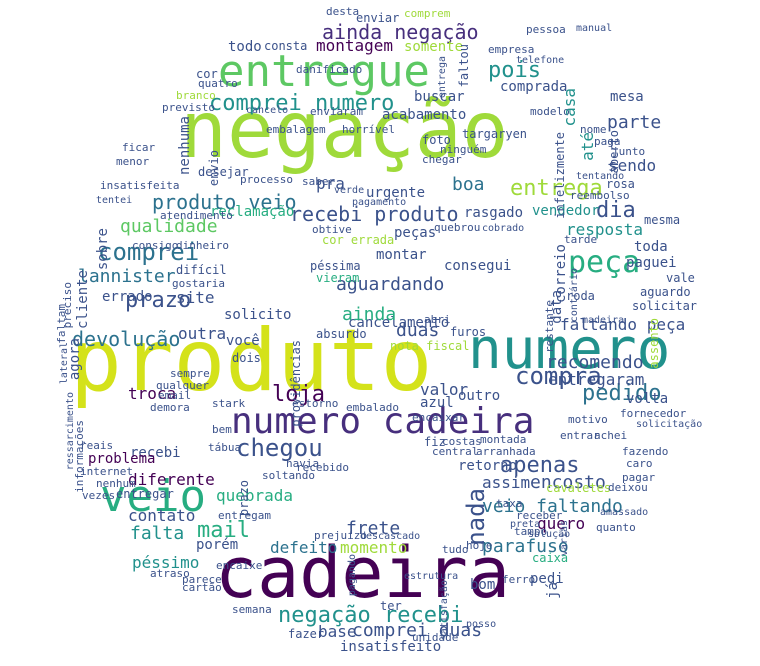 This screenshot has width=760, height=666. Describe the element at coordinates (391, 647) in the screenshot. I see `word-insatisfeito: insatisfeito` at that location.